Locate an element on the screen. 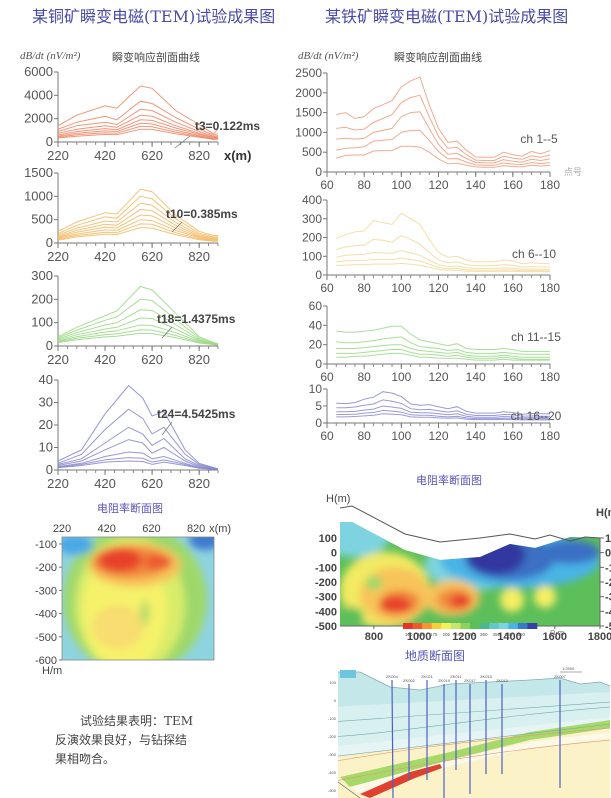  series-annotation: ch 6--10 is located at coordinates (534, 254).